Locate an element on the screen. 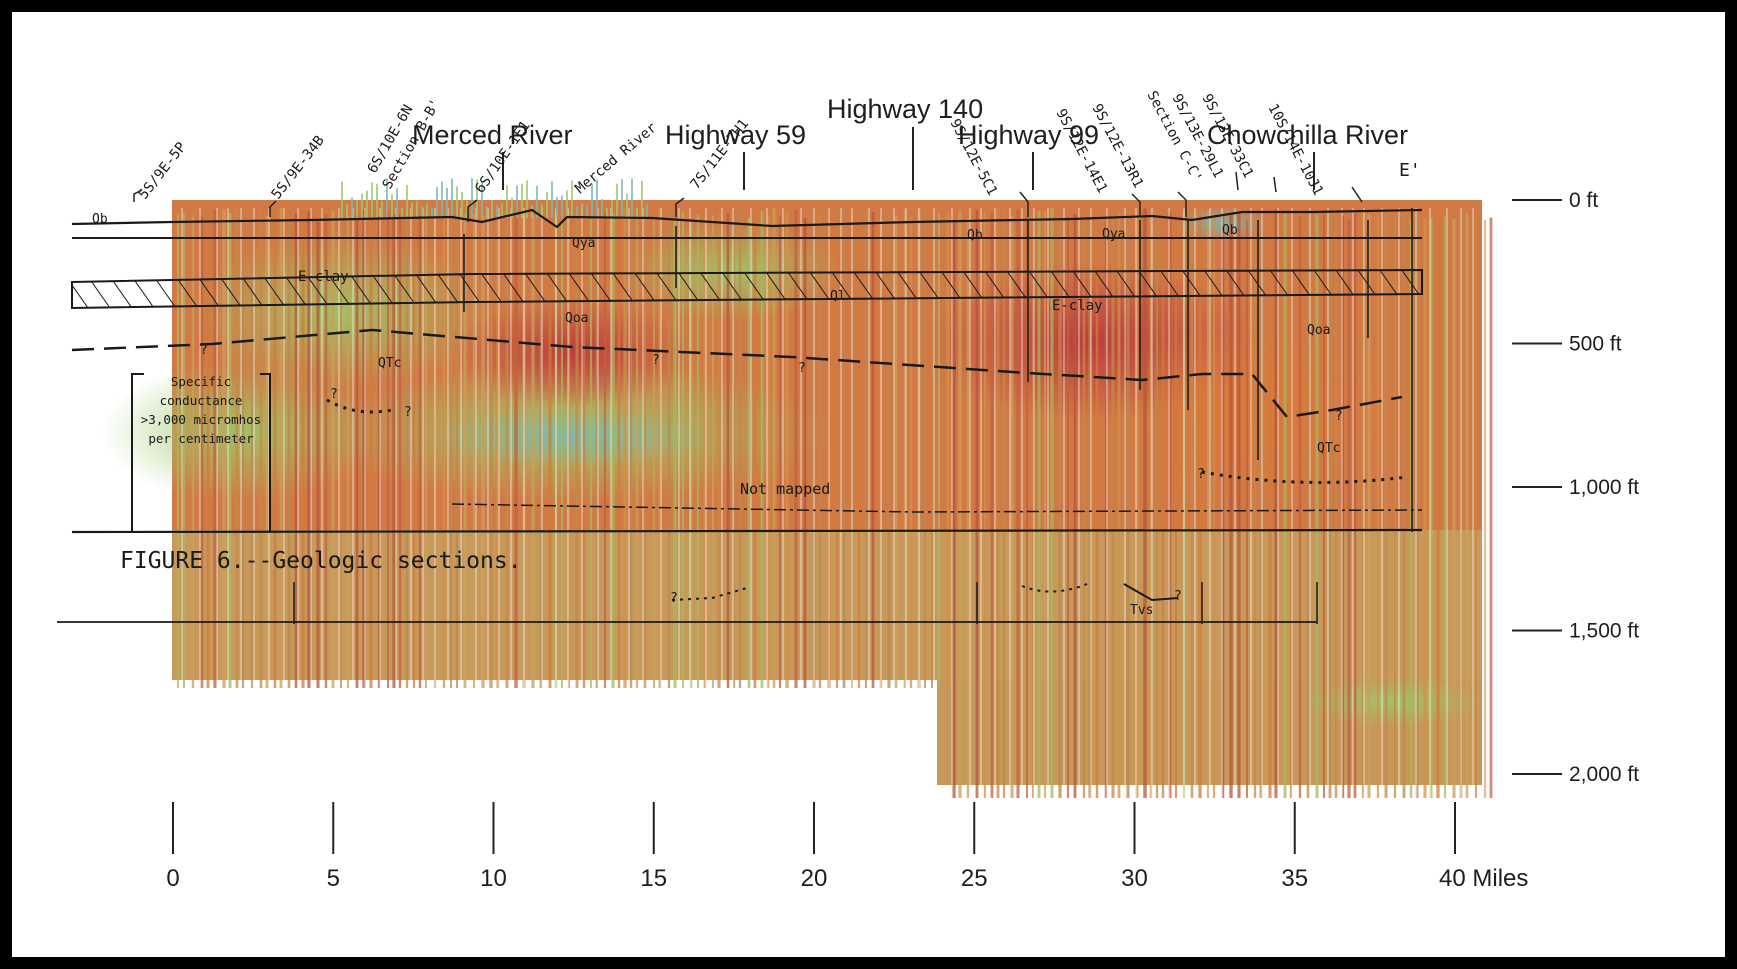 The image size is (1737, 969). distance-tick-label: 10 is located at coordinates (493, 878).